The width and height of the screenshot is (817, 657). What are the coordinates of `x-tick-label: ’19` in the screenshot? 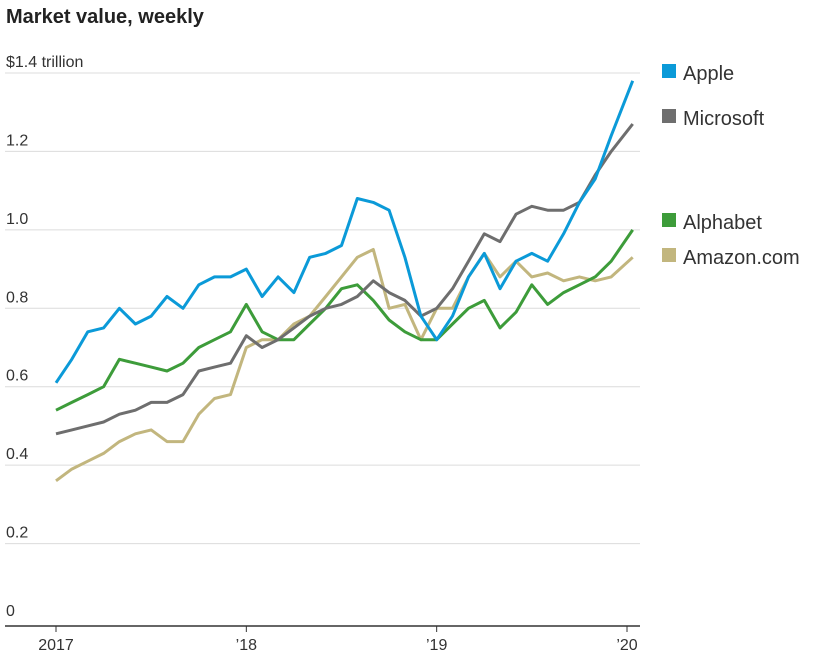 It's located at (436, 645).